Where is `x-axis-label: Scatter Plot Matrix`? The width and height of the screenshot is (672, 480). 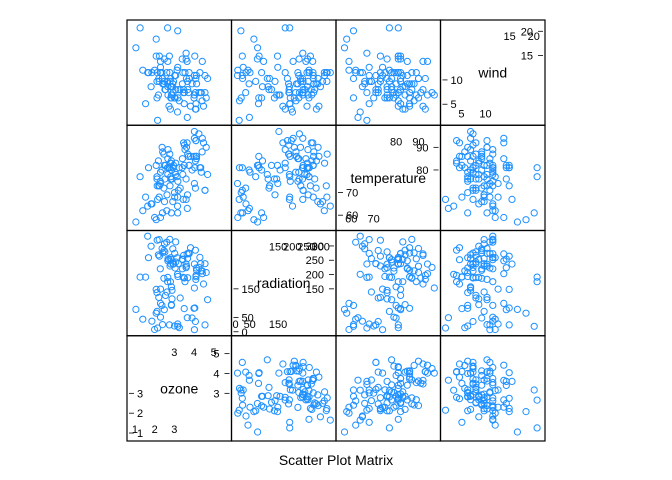
x-axis-label: Scatter Plot Matrix is located at coordinates (336, 460).